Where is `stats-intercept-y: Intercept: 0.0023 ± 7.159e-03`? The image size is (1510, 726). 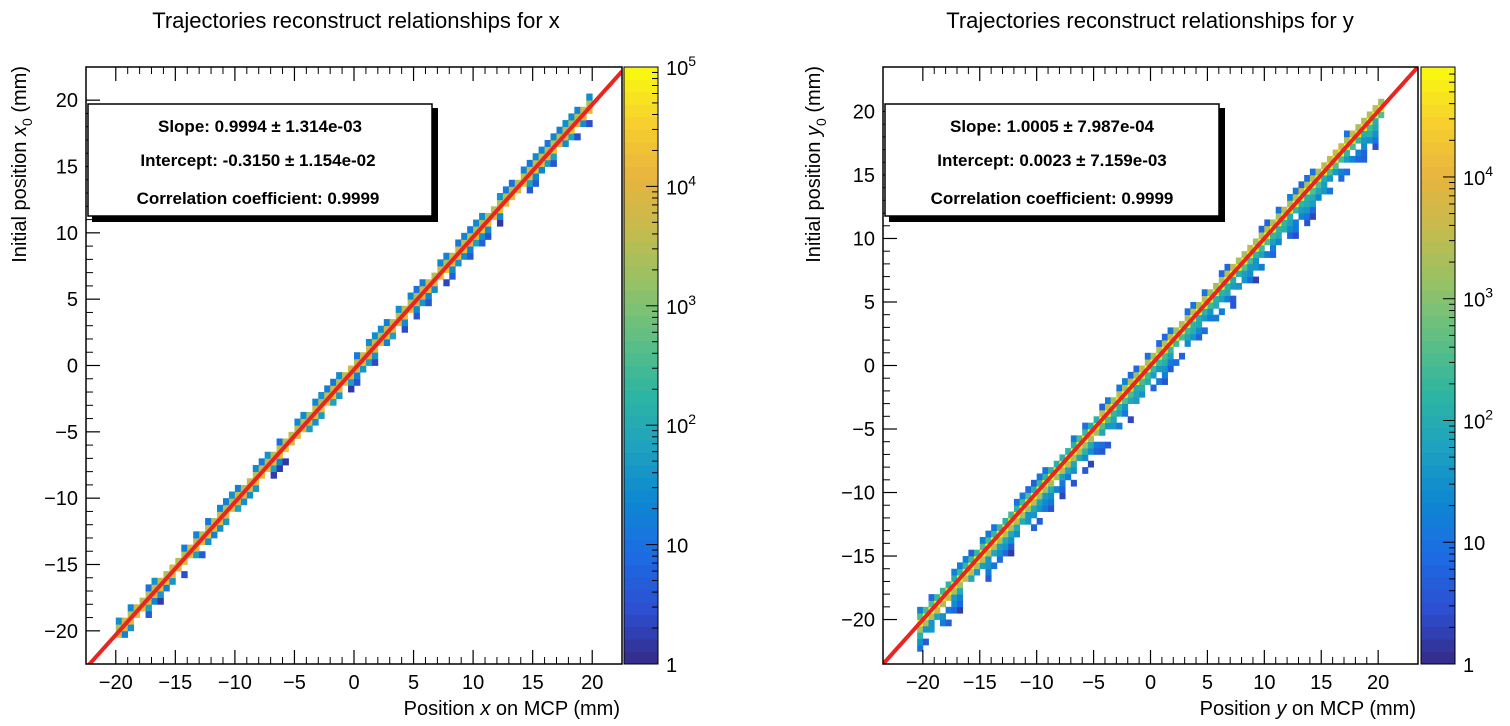
stats-intercept-y: Intercept: 0.0023 ± 7.159e-03 is located at coordinates (1052, 160).